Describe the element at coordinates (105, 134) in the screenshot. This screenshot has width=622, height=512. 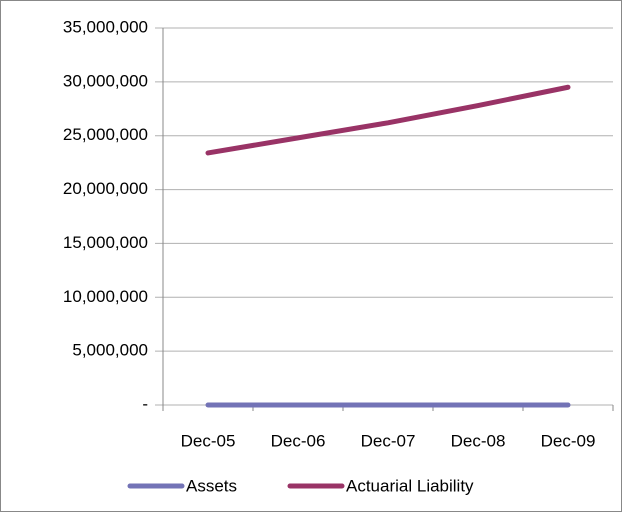
I see `y-tick-label: 25,000,000` at that location.